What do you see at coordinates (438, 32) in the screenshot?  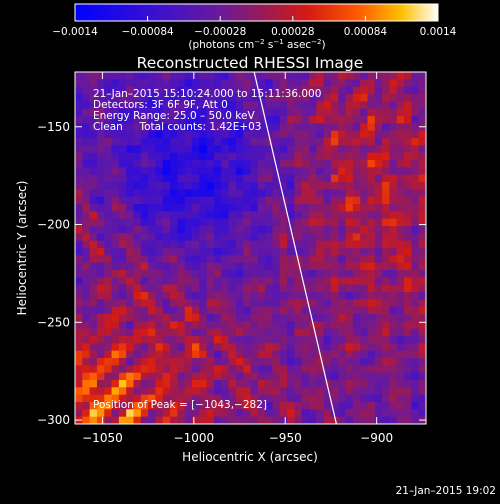 I see `colorbar-tick-label: 0.0014` at bounding box center [438, 32].